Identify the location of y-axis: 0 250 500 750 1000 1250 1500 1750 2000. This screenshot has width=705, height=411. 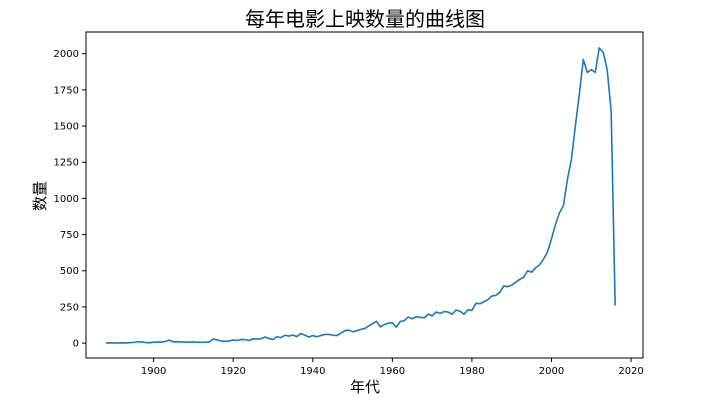
(70, 199).